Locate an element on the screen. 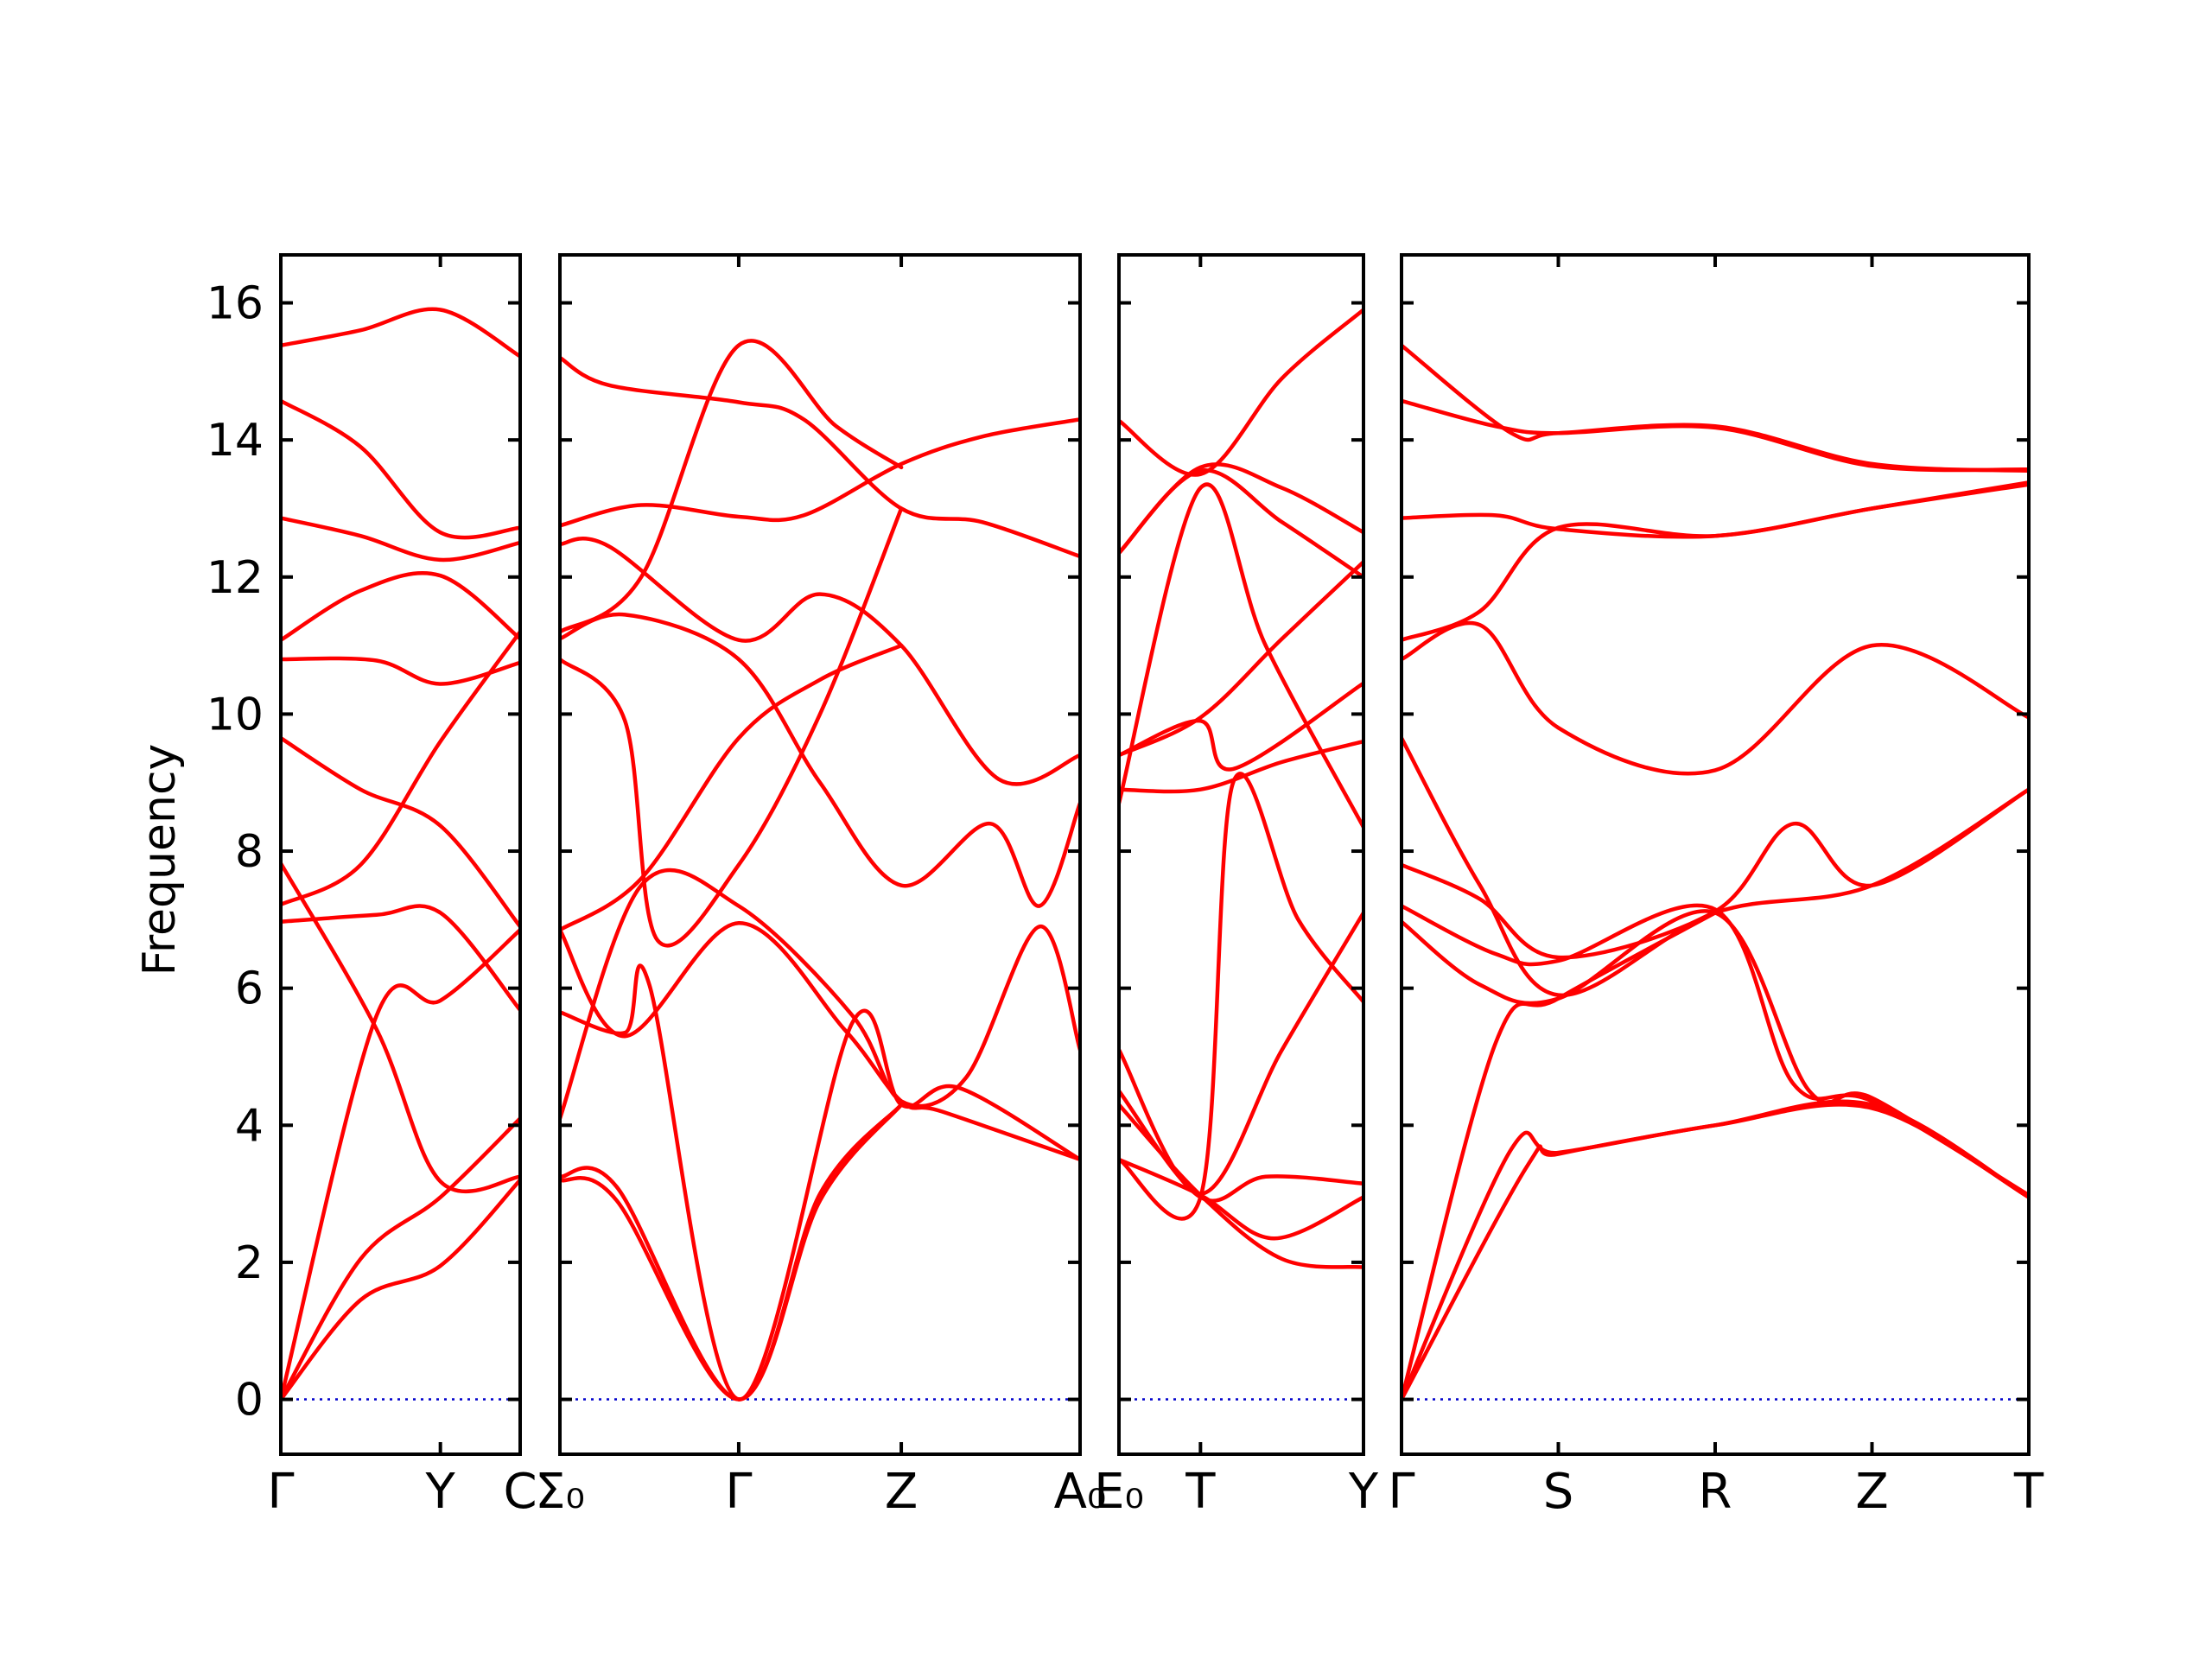 This screenshot has width=2212, height=1659. y-axis-title: Frequency is located at coordinates (160, 860).